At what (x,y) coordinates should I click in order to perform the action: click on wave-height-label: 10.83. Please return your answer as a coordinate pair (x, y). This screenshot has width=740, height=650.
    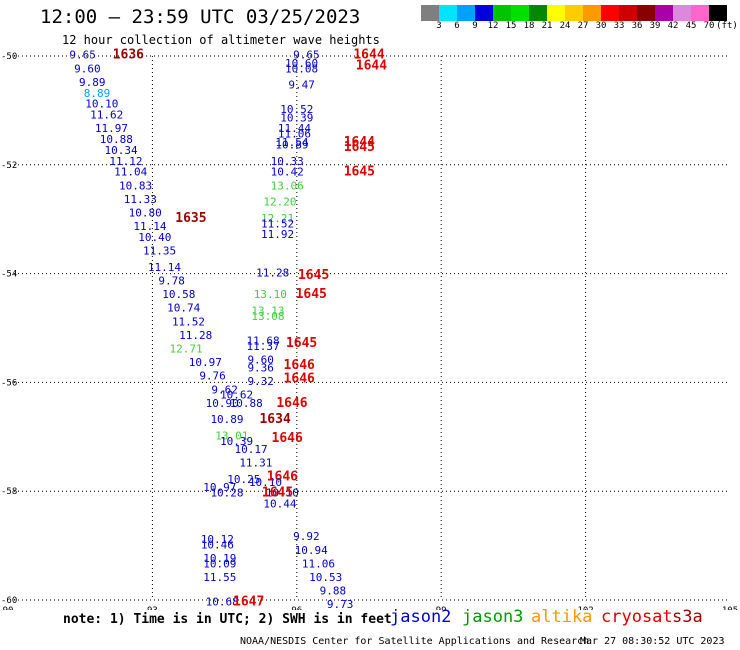
    Looking at the image, I should click on (135, 185).